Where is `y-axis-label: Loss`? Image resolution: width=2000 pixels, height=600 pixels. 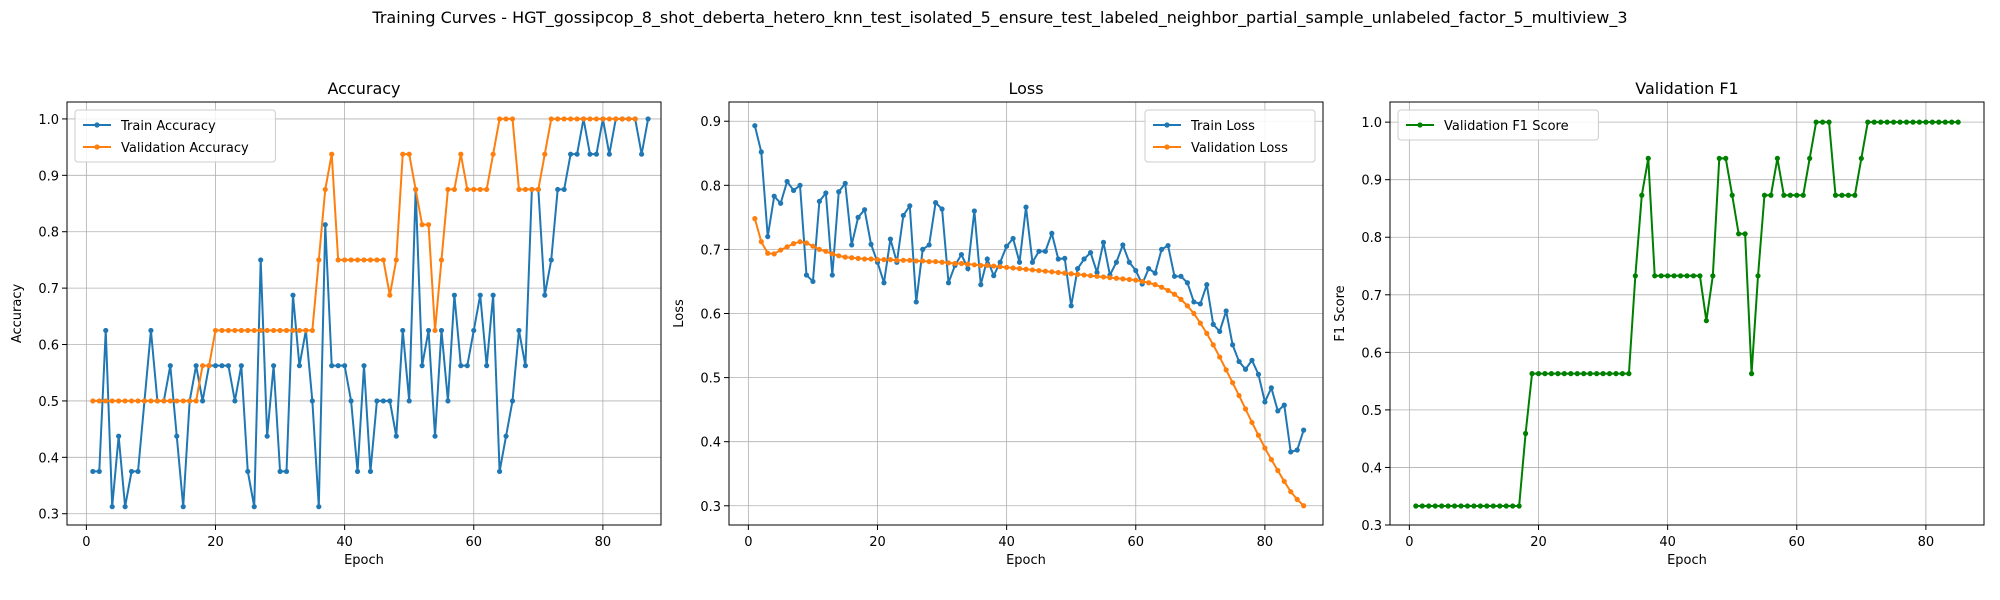 y-axis-label: Loss is located at coordinates (679, 313).